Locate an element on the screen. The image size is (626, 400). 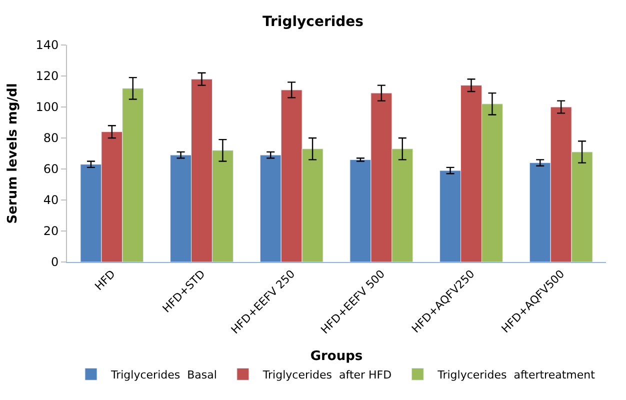
y-tick-label: 0 is located at coordinates (54, 262).